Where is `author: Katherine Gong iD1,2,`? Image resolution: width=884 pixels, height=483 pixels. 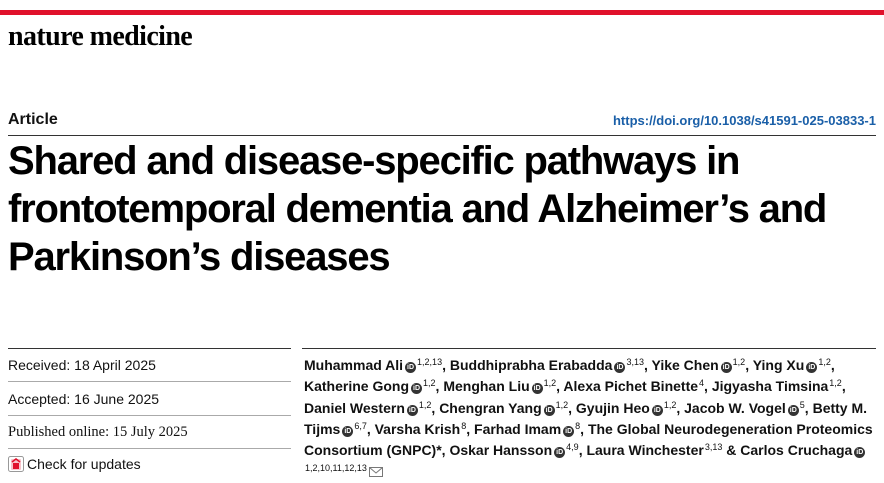
author: Katherine Gong iD1,2, is located at coordinates (374, 386).